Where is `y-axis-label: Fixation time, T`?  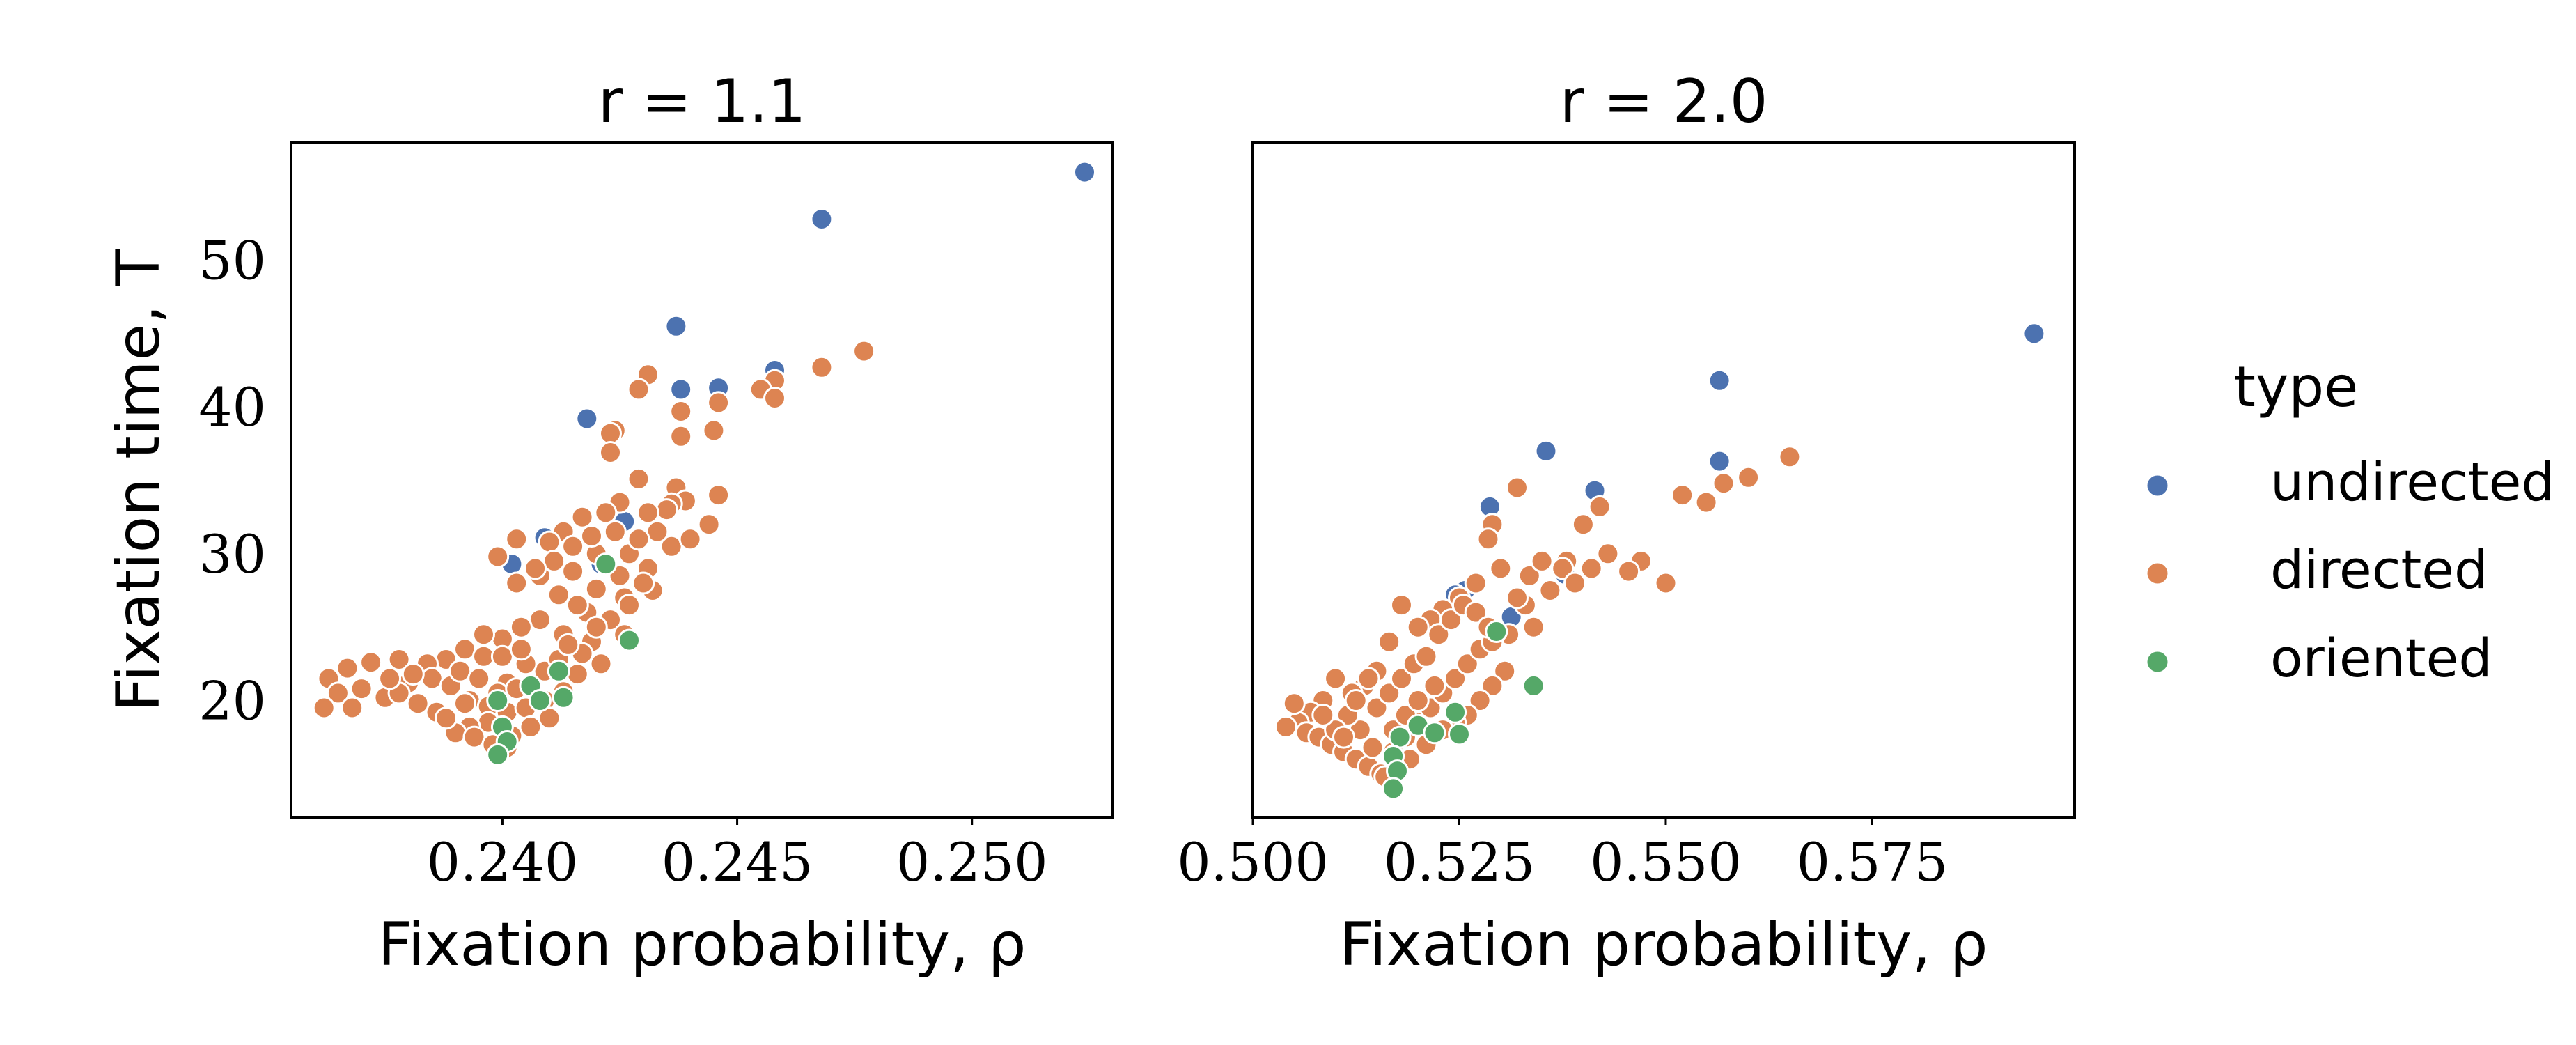 y-axis-label: Fixation time, T is located at coordinates (138, 480).